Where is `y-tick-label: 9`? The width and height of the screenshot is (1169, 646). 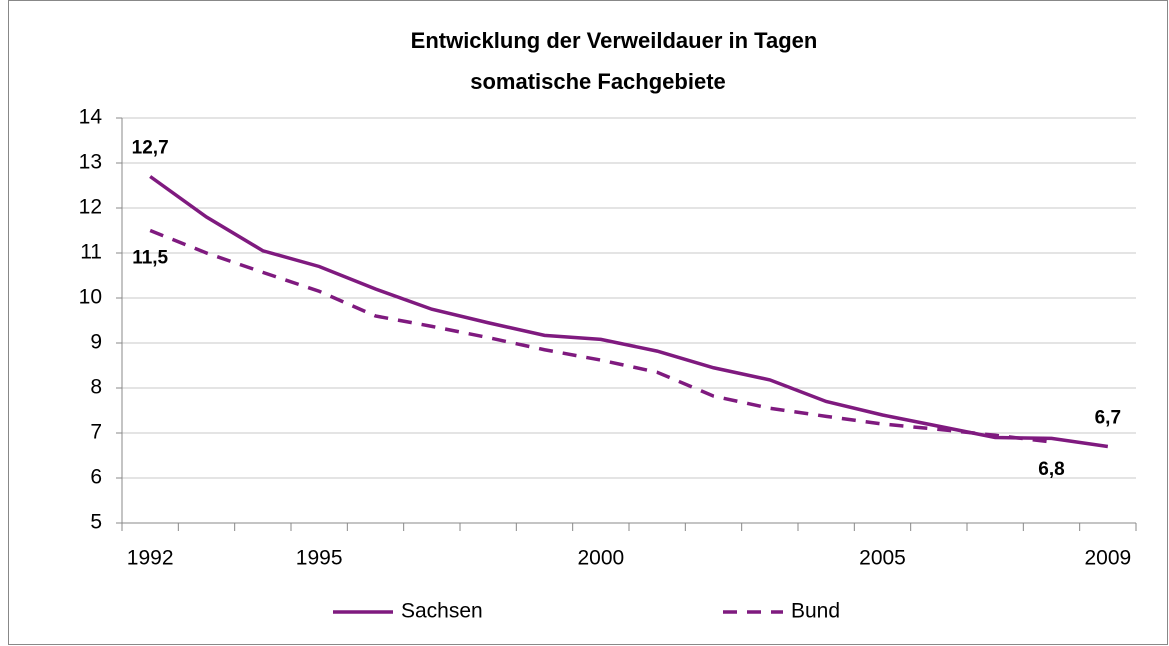 y-tick-label: 9 is located at coordinates (96, 342).